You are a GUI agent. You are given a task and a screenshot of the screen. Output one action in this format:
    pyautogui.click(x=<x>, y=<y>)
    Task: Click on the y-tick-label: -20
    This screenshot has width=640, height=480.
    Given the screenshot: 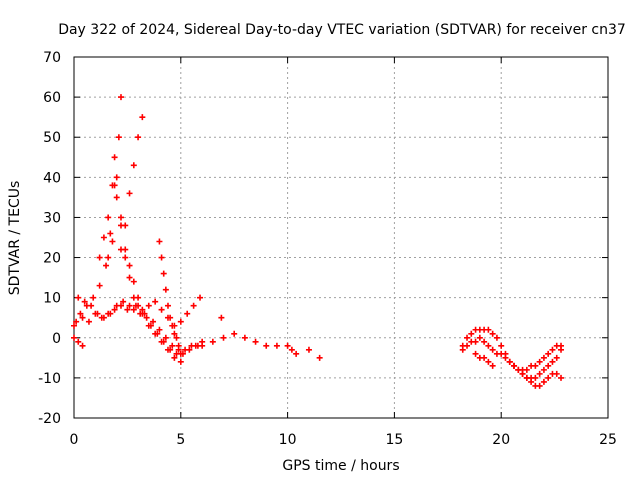 What is the action you would take?
    pyautogui.click(x=49, y=419)
    